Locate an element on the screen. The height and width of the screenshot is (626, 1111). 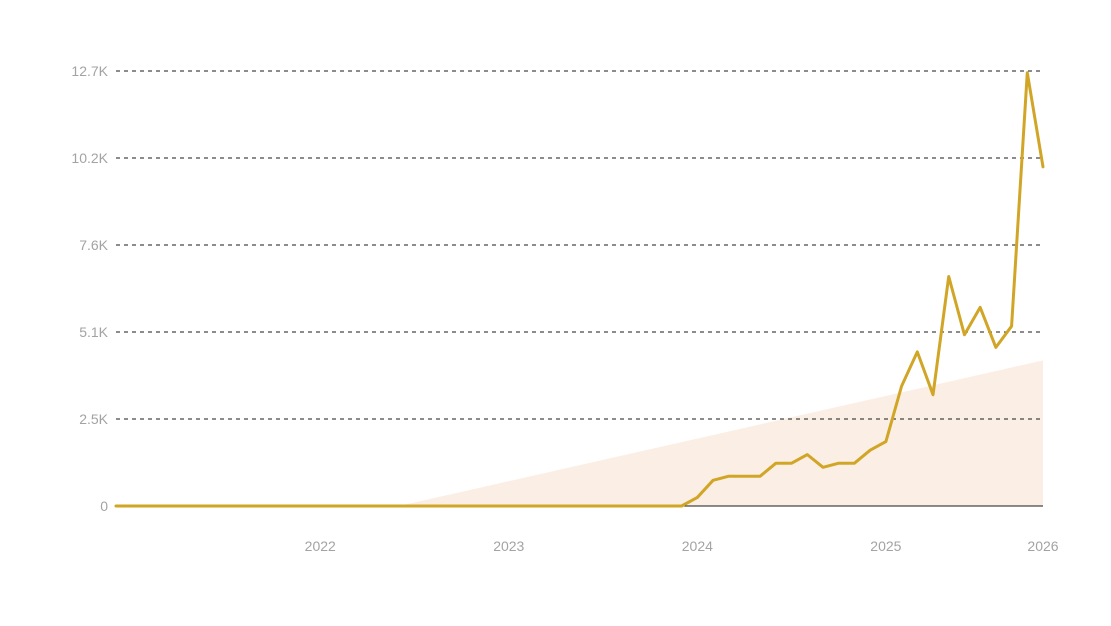
trend-area is located at coordinates (720, 433).